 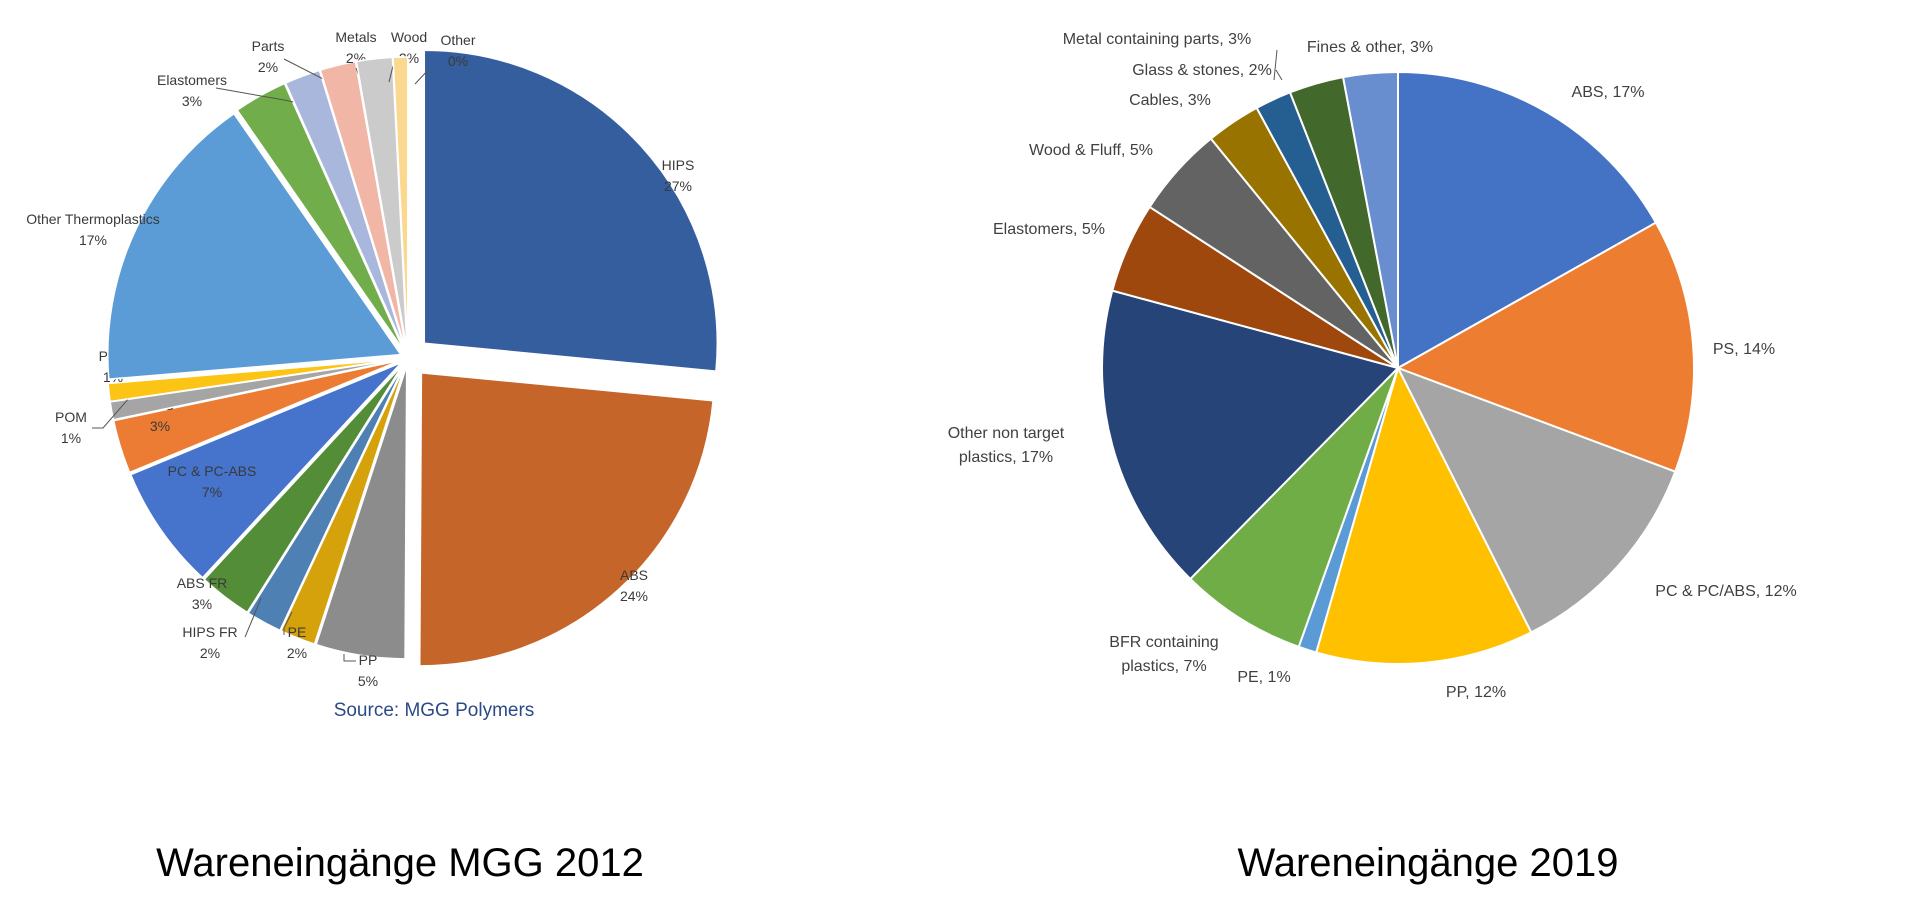 What do you see at coordinates (256, 416) in the screenshot?
I see `pie-slice-ppo` at bounding box center [256, 416].